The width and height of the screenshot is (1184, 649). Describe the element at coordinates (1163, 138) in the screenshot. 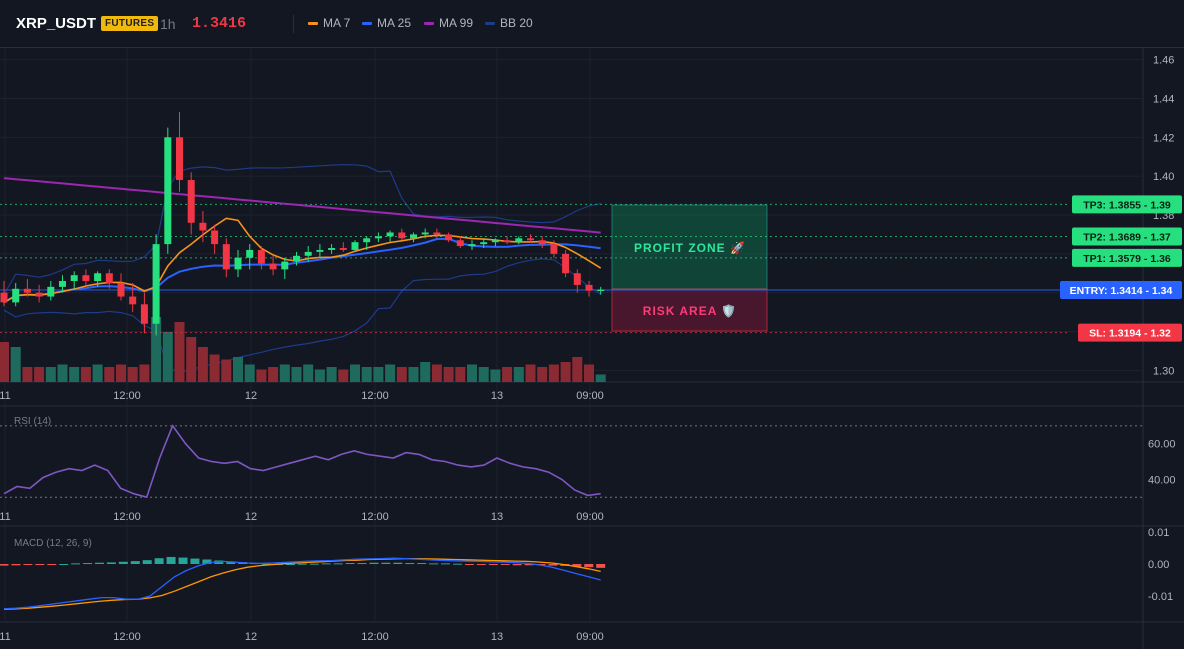

I see `price-tick-label: 1.42` at that location.